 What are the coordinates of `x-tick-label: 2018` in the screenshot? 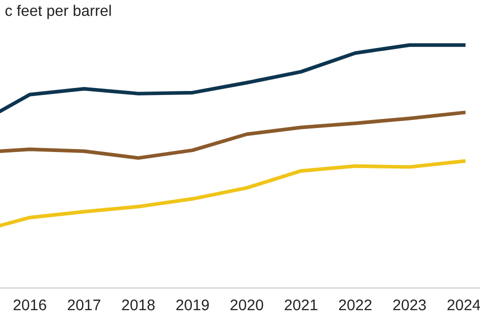 It's located at (138, 305).